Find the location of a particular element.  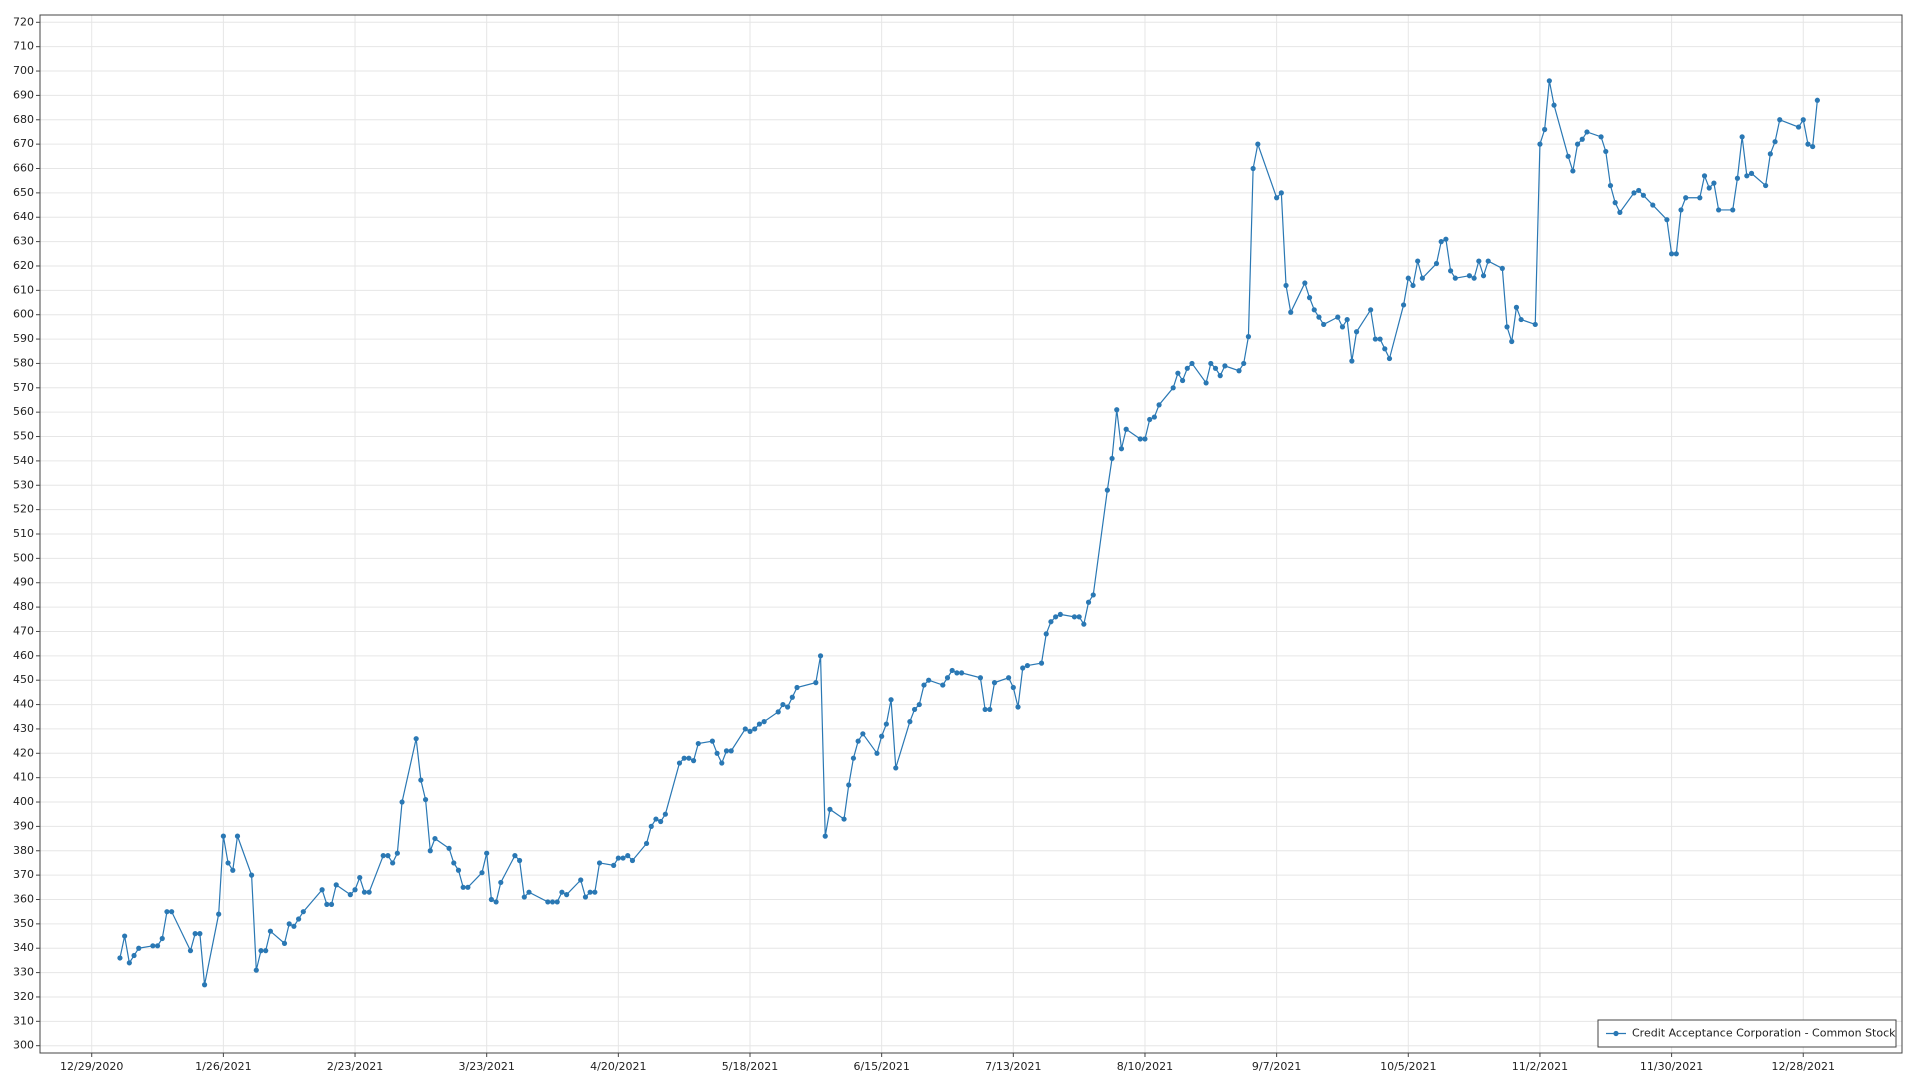

x-tick-label: 2/23/2021 is located at coordinates (355, 1066).